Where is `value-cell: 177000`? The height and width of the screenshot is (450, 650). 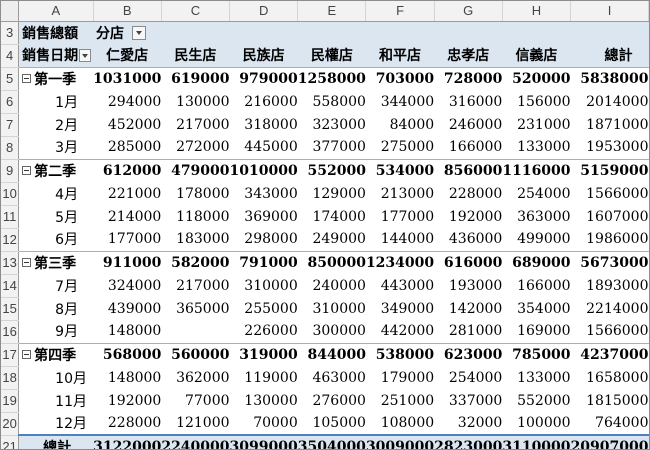 value-cell: 177000 is located at coordinates (407, 216).